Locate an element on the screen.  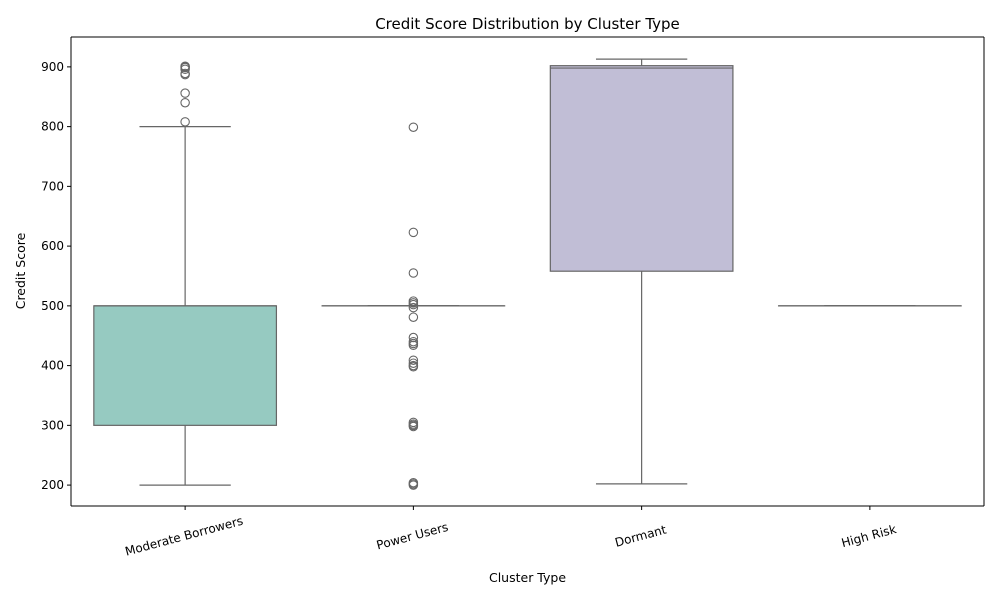
x-tick-label: Dormant is located at coordinates (640, 535).